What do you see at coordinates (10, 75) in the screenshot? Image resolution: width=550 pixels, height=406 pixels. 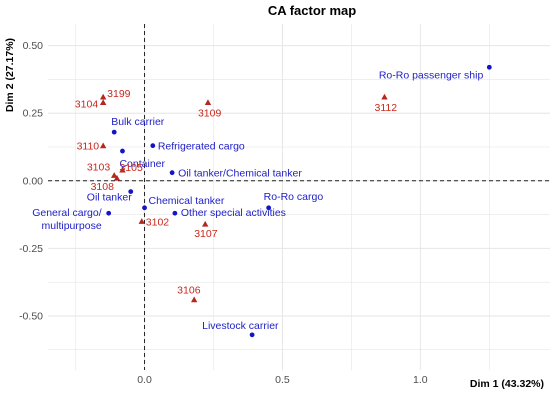 I see `y-axis-title: Dim 2 (27.17%)` at bounding box center [10, 75].